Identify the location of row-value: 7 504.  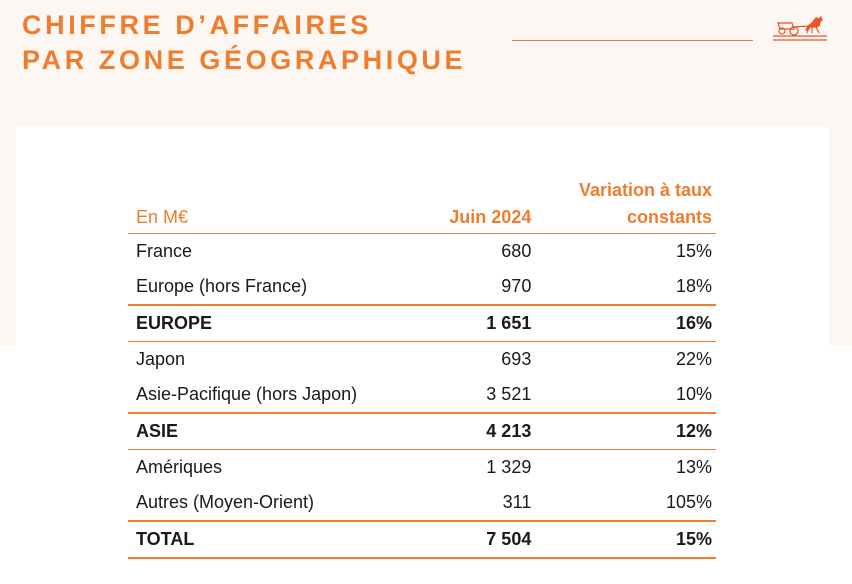
(509, 539).